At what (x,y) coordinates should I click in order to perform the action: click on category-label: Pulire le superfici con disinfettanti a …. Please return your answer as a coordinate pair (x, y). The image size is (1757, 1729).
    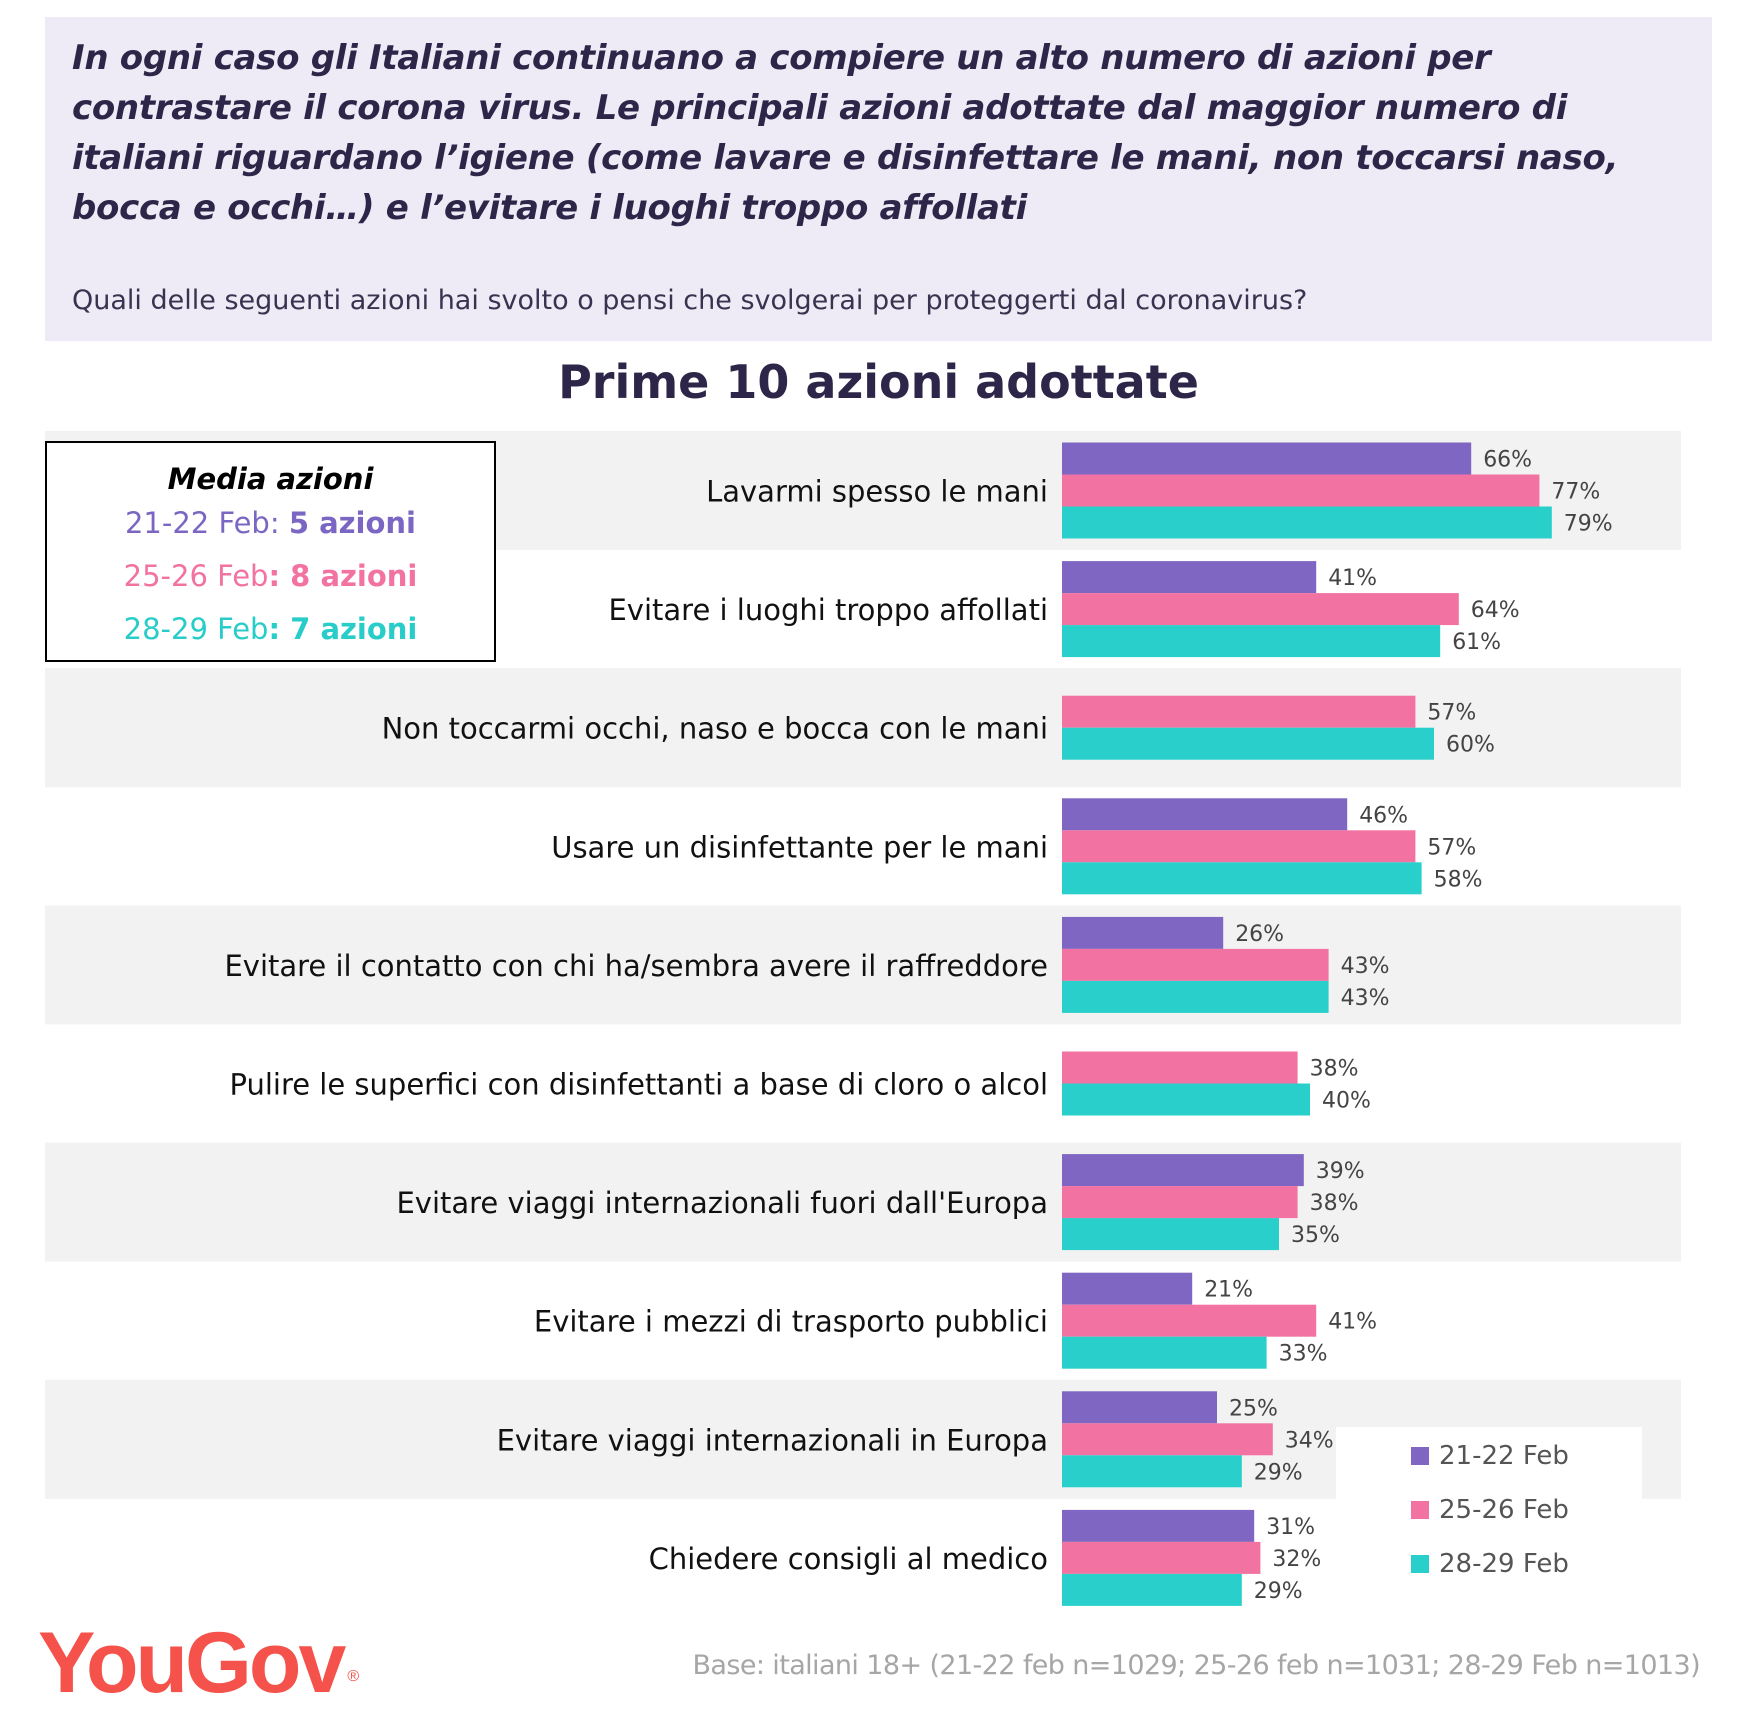
    Looking at the image, I should click on (638, 1085).